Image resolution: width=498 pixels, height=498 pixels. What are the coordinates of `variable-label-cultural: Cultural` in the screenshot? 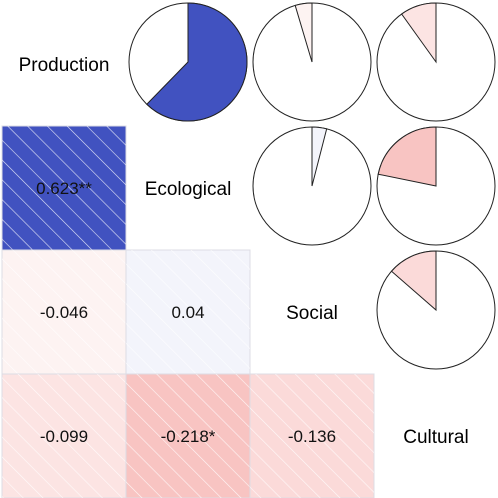 It's located at (435, 437).